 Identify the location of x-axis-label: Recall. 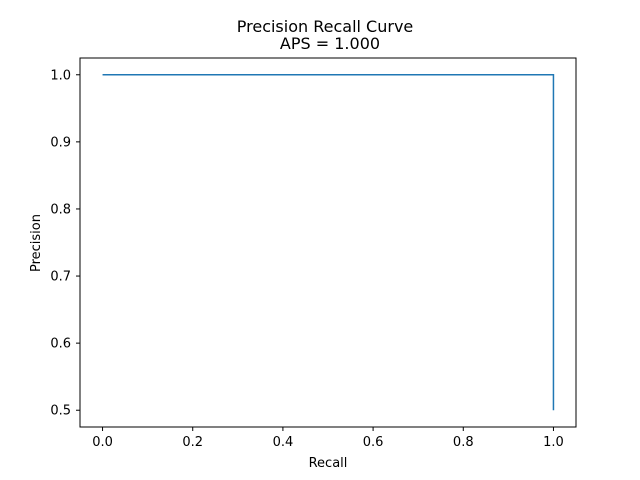
(328, 463).